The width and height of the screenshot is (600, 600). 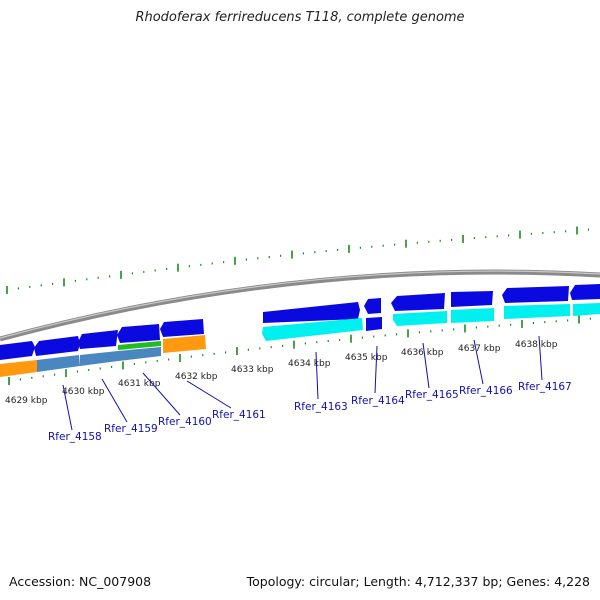 I want to click on scale-label: 4631 kbp, so click(x=139, y=384).